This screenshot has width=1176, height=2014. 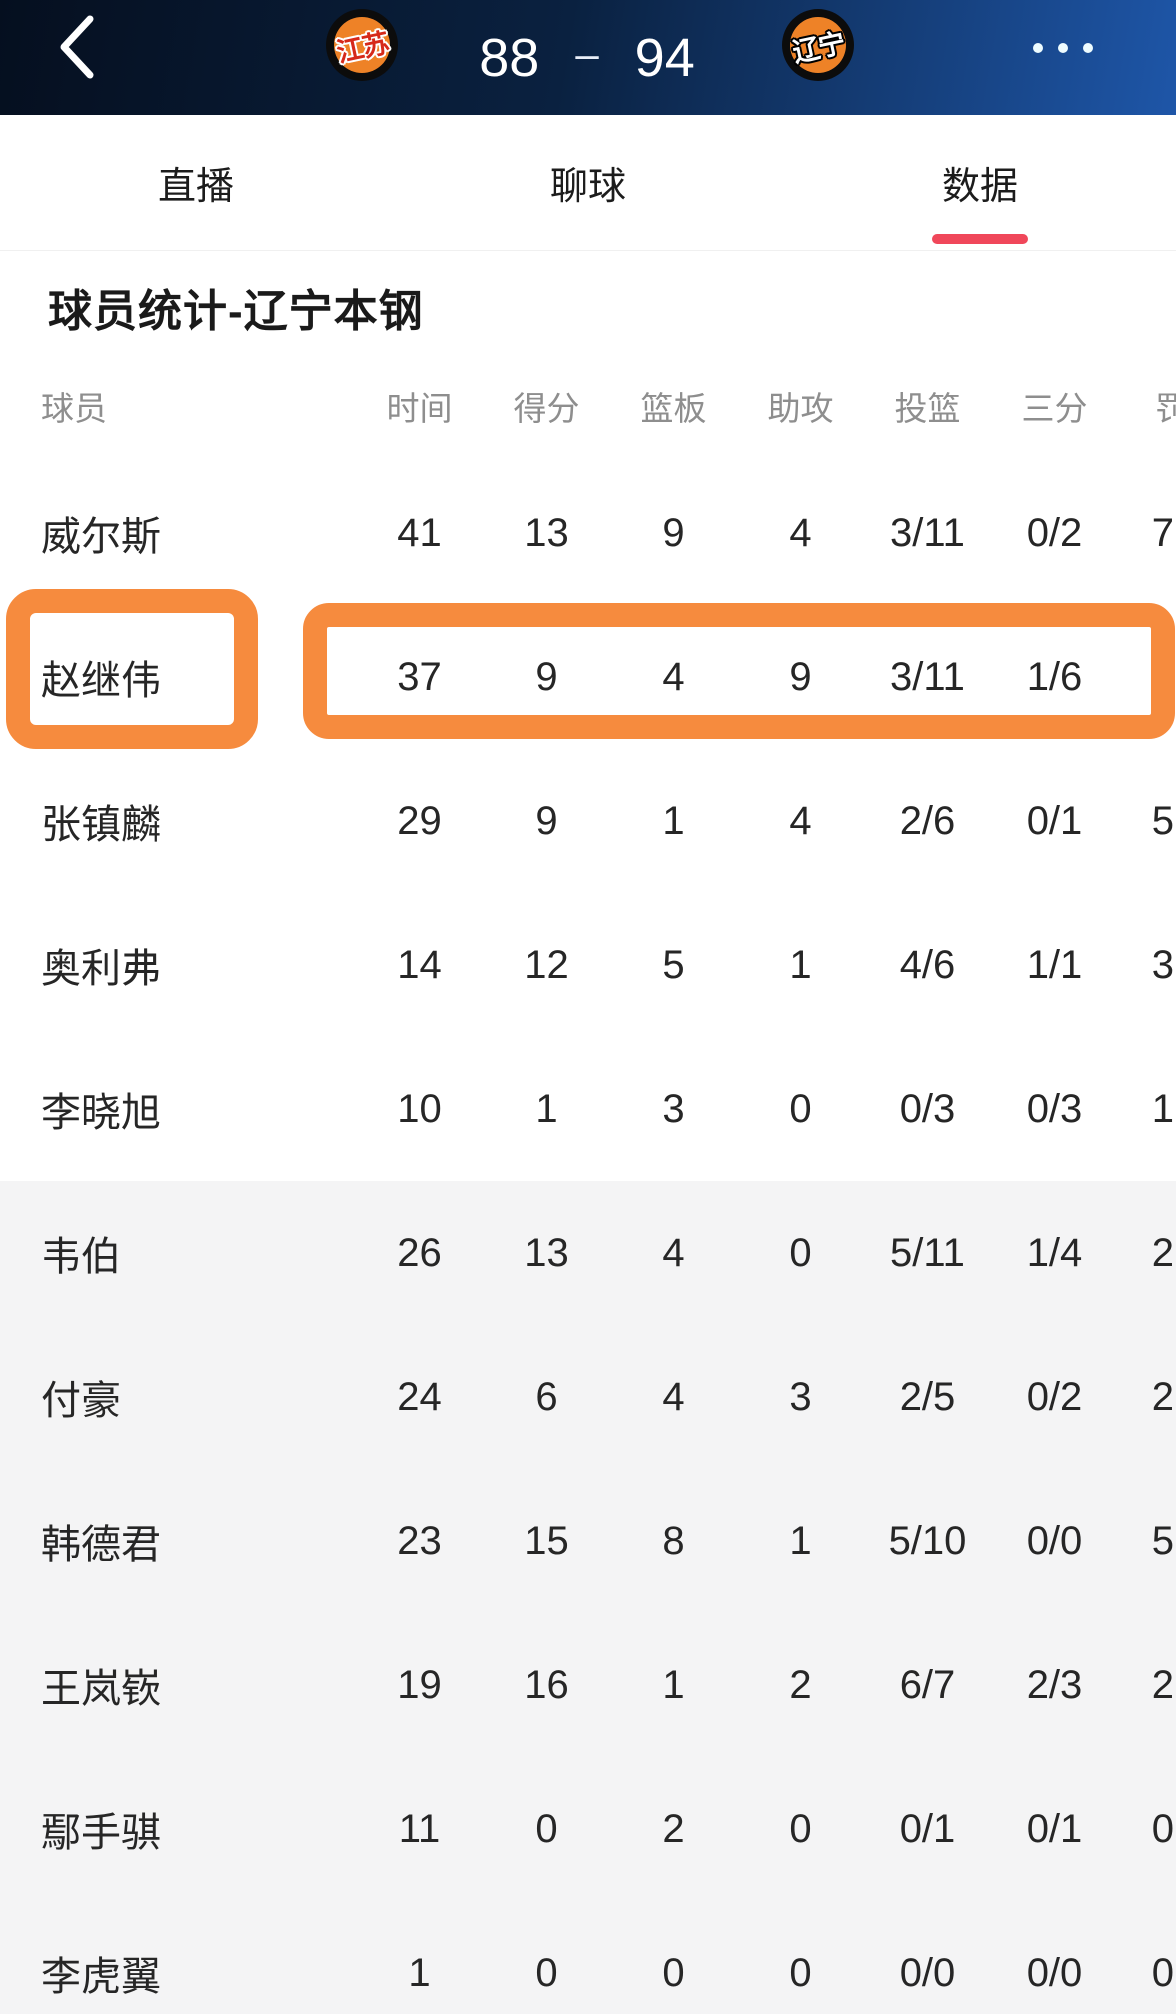 What do you see at coordinates (81, 1401) in the screenshot?
I see `player-name: 付豪` at bounding box center [81, 1401].